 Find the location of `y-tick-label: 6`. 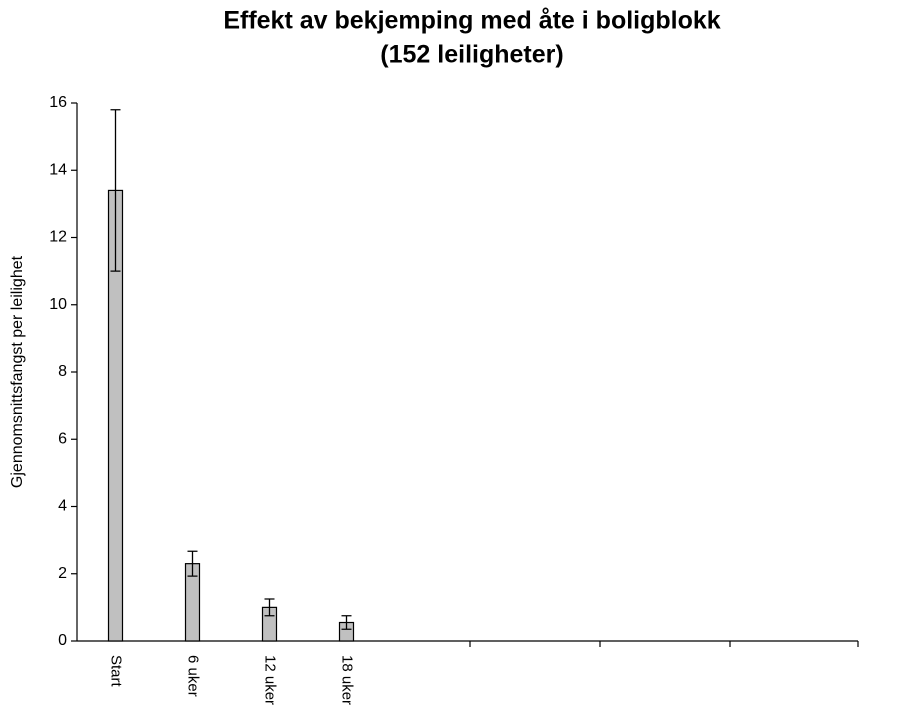

y-tick-label: 6 is located at coordinates (62, 438).